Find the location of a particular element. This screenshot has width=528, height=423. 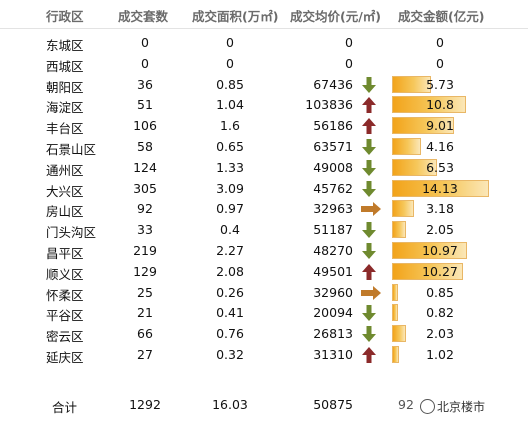

deal-amount: 3.18 is located at coordinates (440, 209).